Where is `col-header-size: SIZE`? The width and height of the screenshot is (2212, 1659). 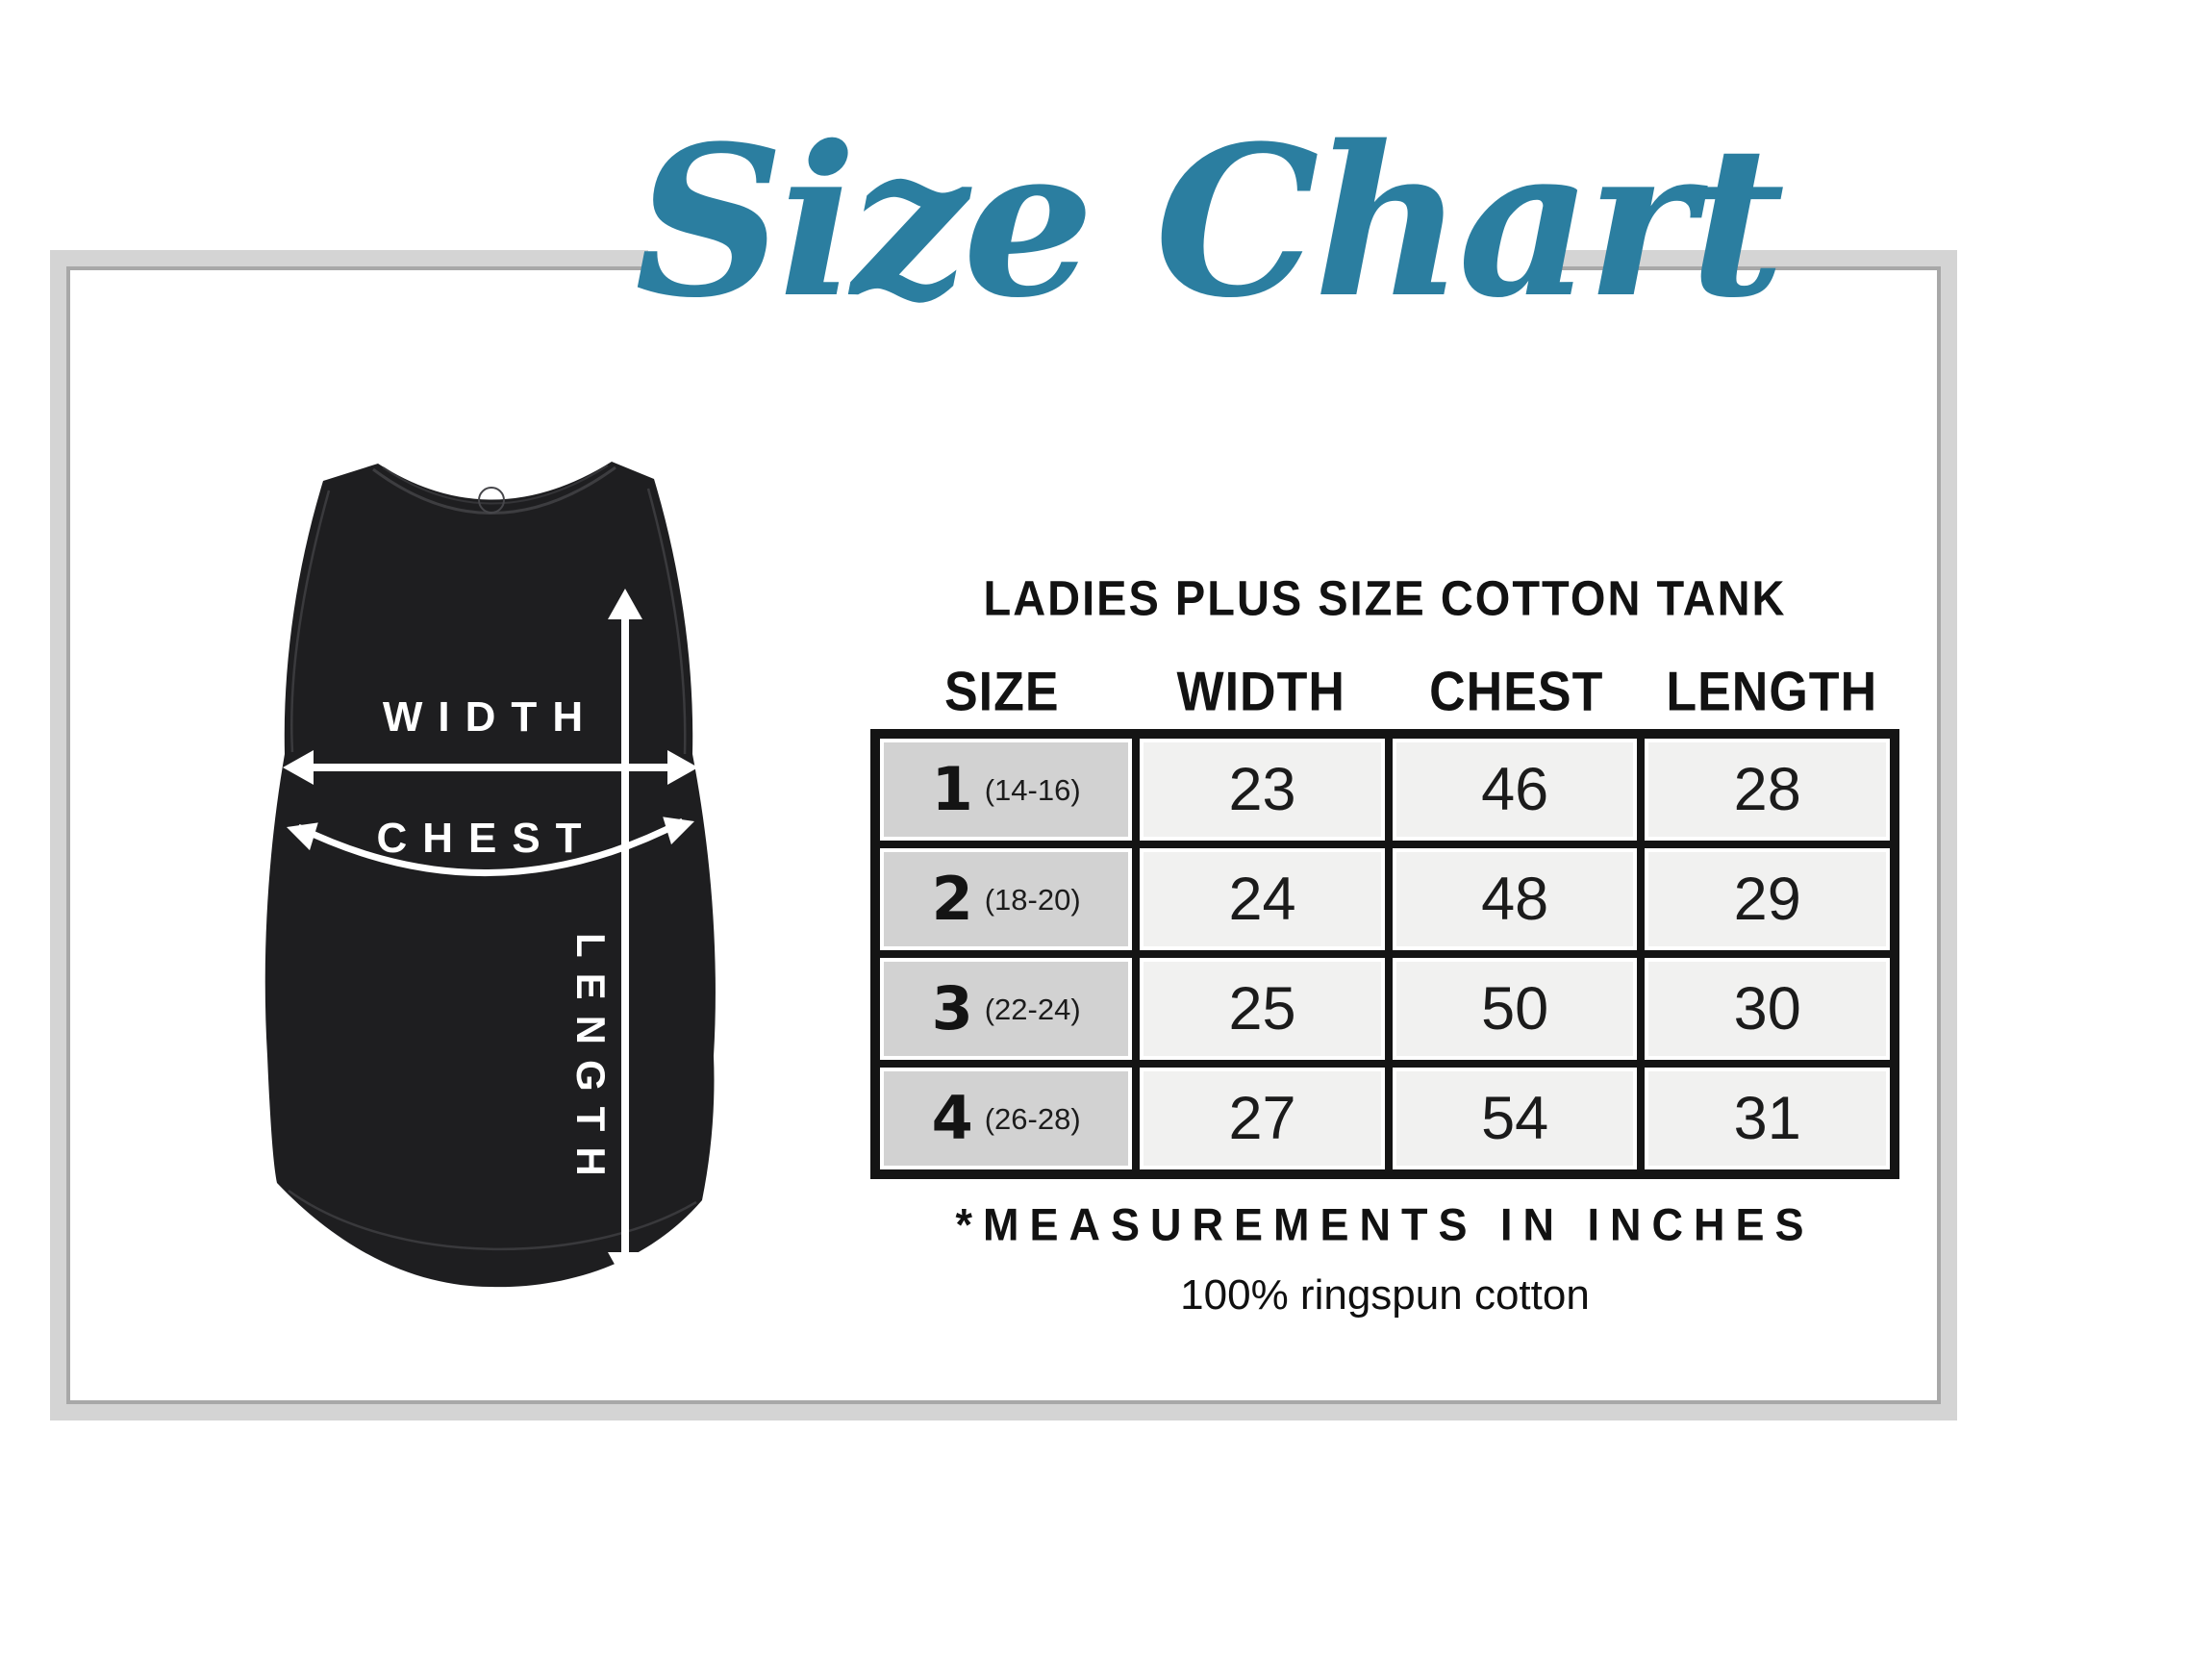
col-header-size: SIZE is located at coordinates (1002, 692).